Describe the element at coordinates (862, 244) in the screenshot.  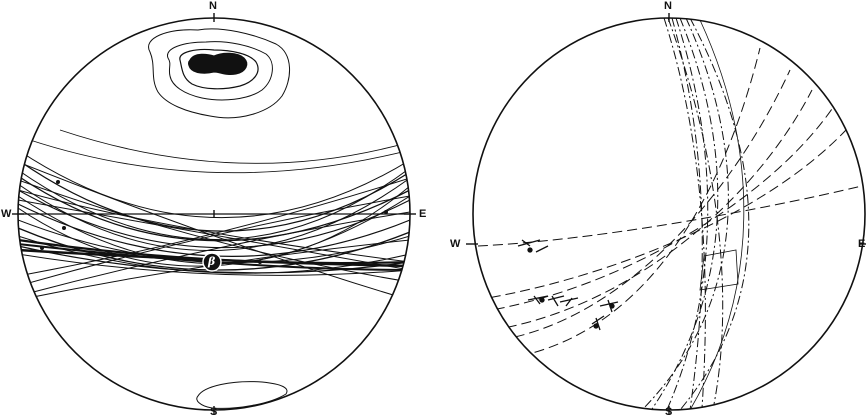
I see `right-east-label: E` at that location.